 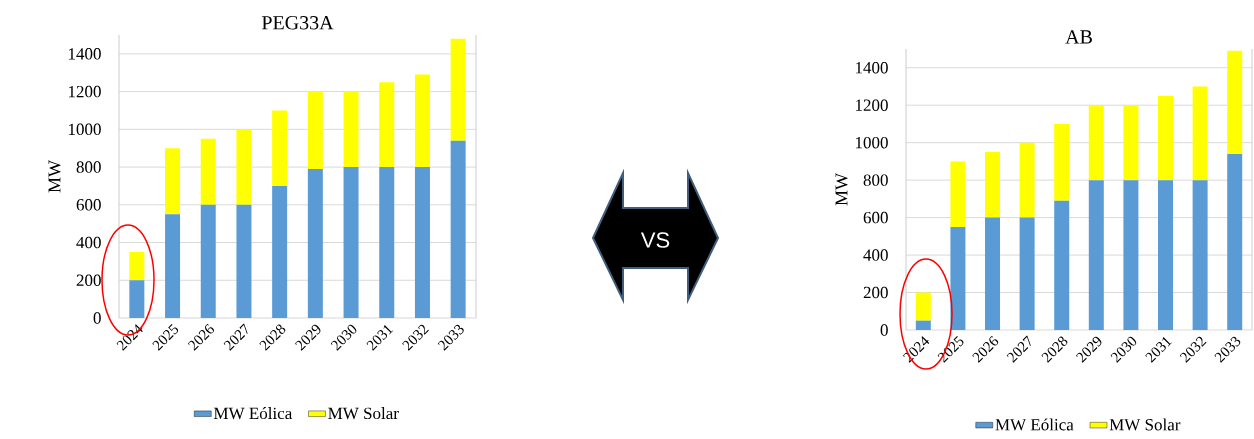 I want to click on text: VS, so click(x=655, y=240).